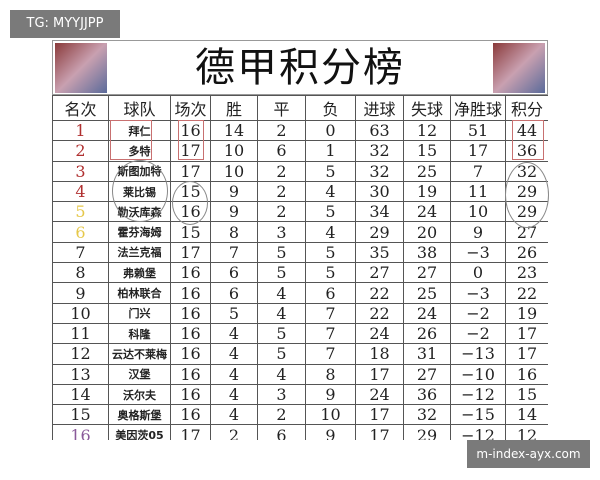 The image size is (600, 480). Describe the element at coordinates (139, 394) in the screenshot. I see `team-cell: 沃尔夫` at that location.